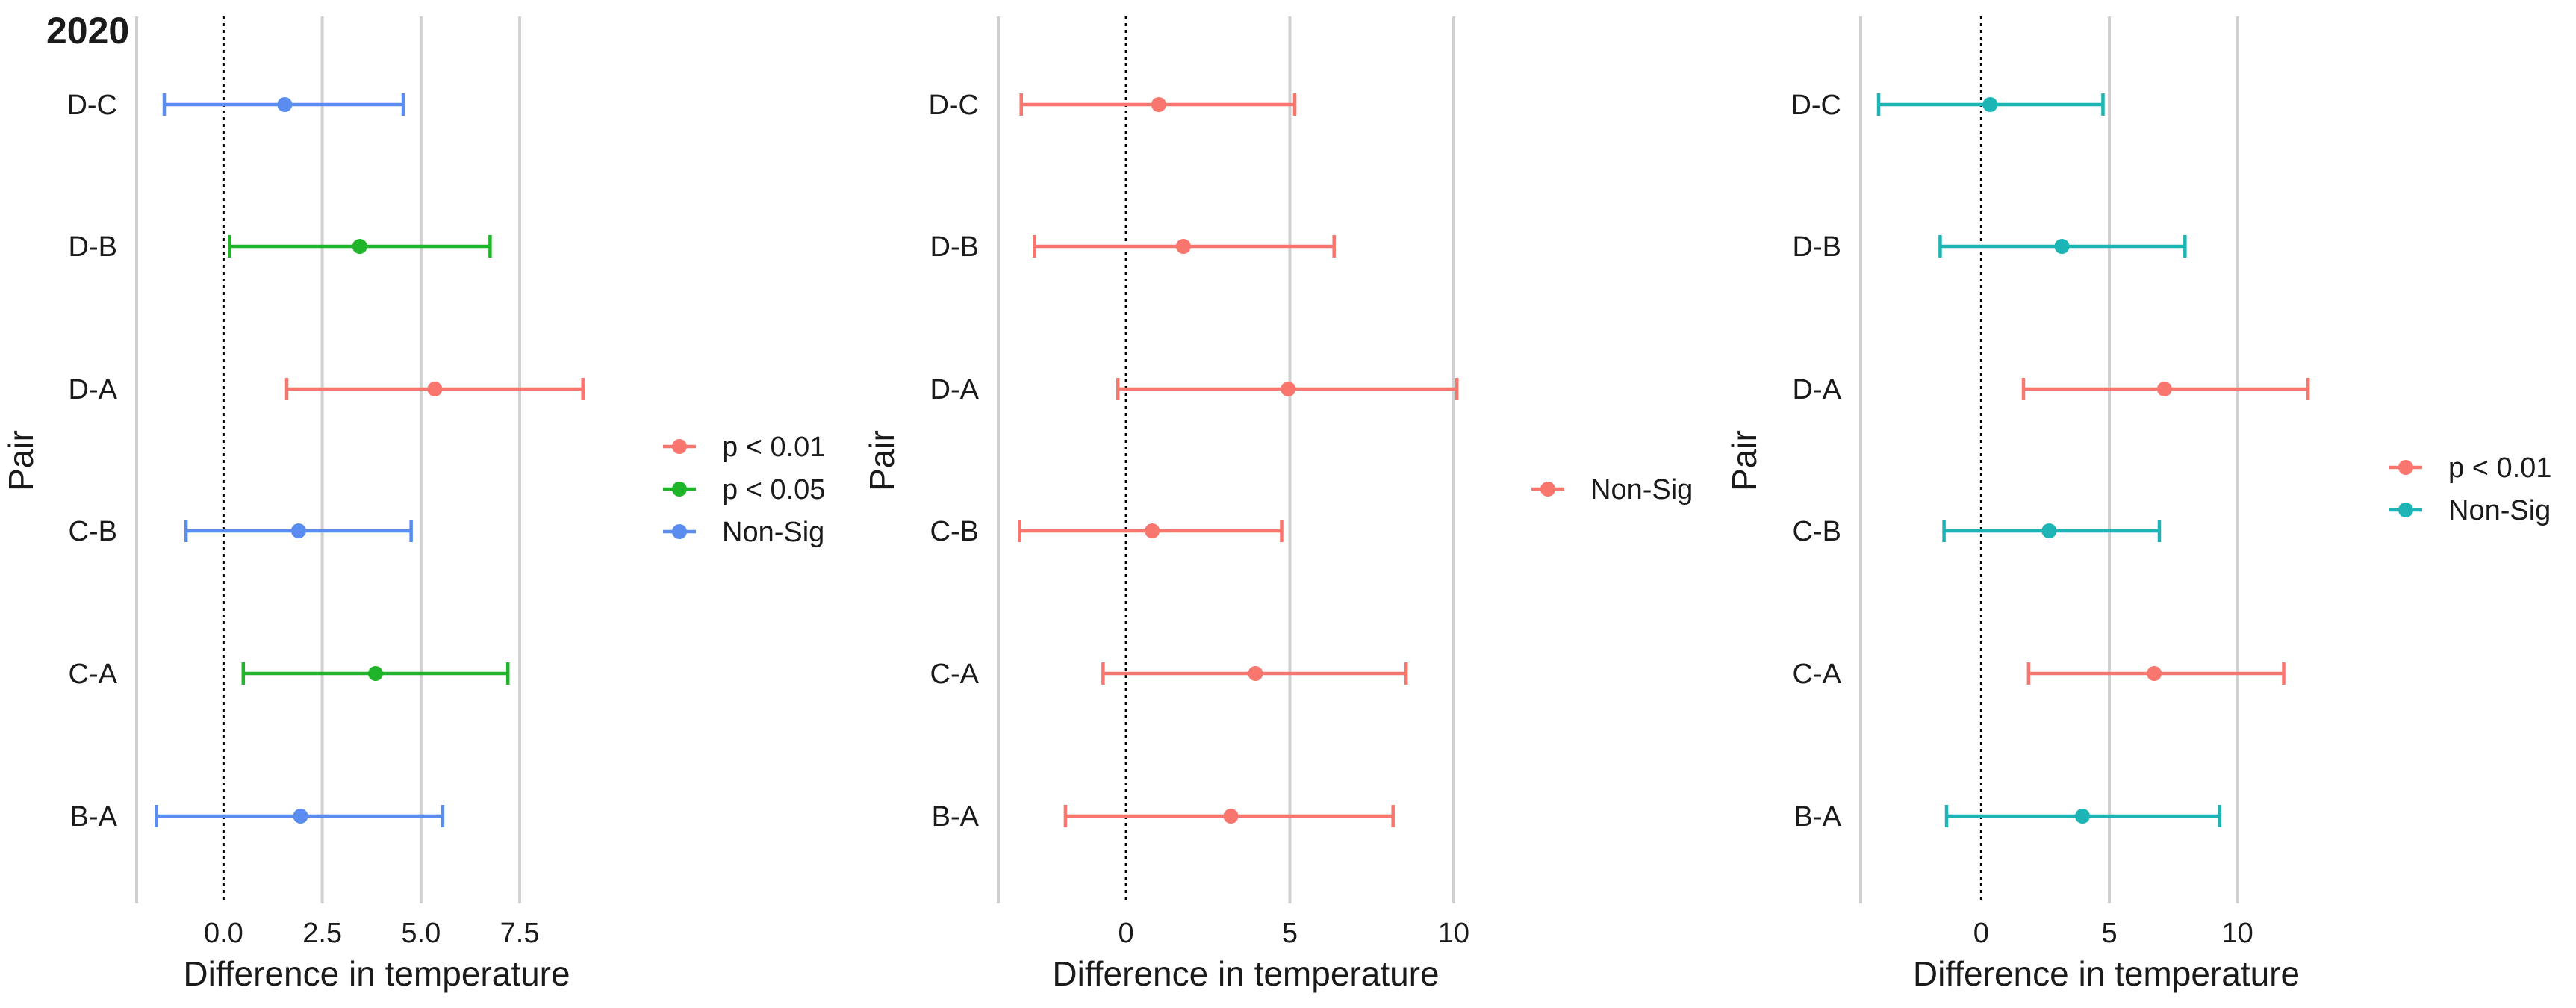 This screenshot has height=1008, width=2576. Describe the element at coordinates (223, 933) in the screenshot. I see `x-tick-label: 0.0` at that location.